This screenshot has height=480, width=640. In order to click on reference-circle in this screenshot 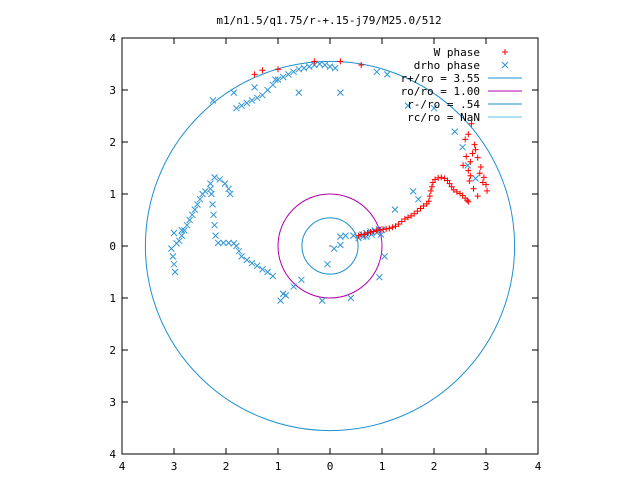, I will do `click(330, 246)`.